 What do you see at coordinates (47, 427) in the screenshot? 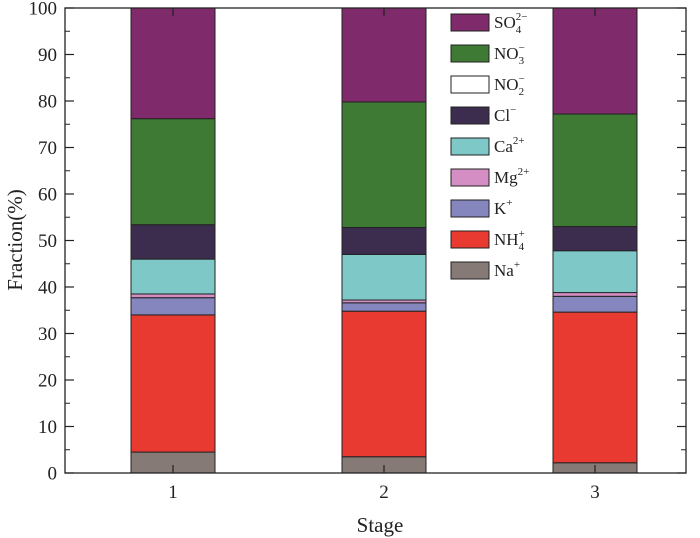
I see `y-tick-label: 10` at bounding box center [47, 427].